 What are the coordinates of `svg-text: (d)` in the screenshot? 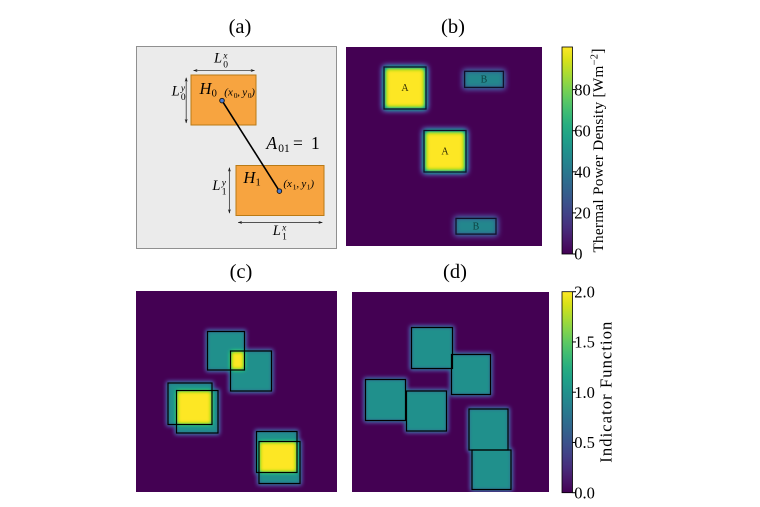 It's located at (455, 272).